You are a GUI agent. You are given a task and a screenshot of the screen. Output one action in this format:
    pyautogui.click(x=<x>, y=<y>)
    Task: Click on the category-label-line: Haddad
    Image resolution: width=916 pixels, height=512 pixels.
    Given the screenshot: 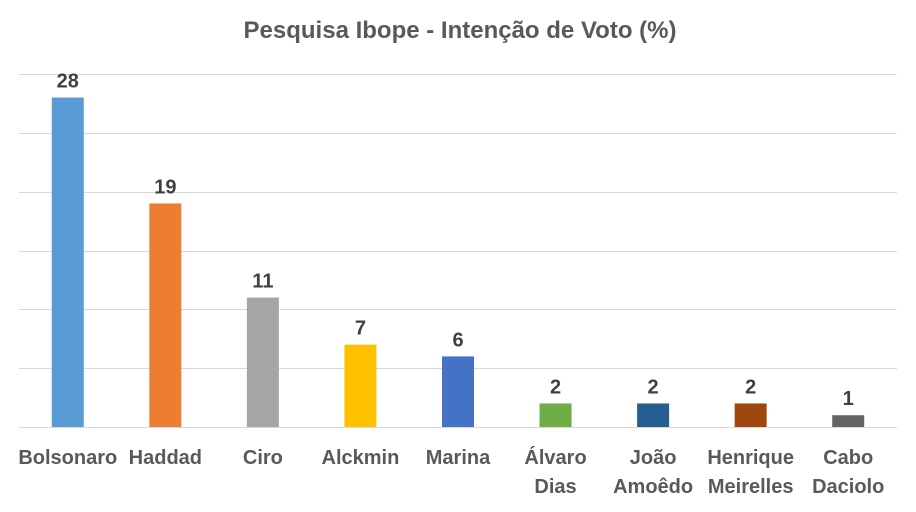 What is the action you would take?
    pyautogui.click(x=165, y=458)
    